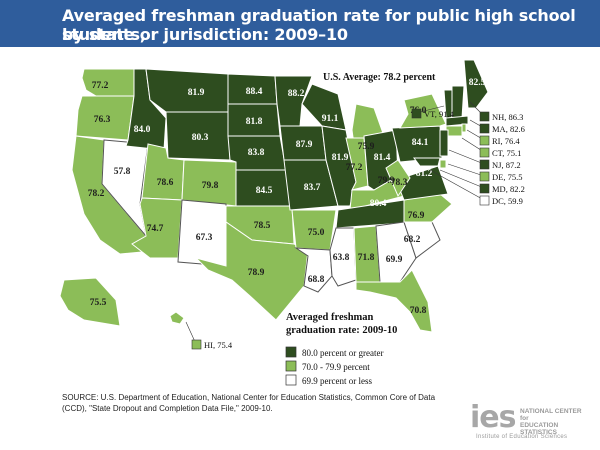  I want to click on state-value-wy: 80.3, so click(200, 138).